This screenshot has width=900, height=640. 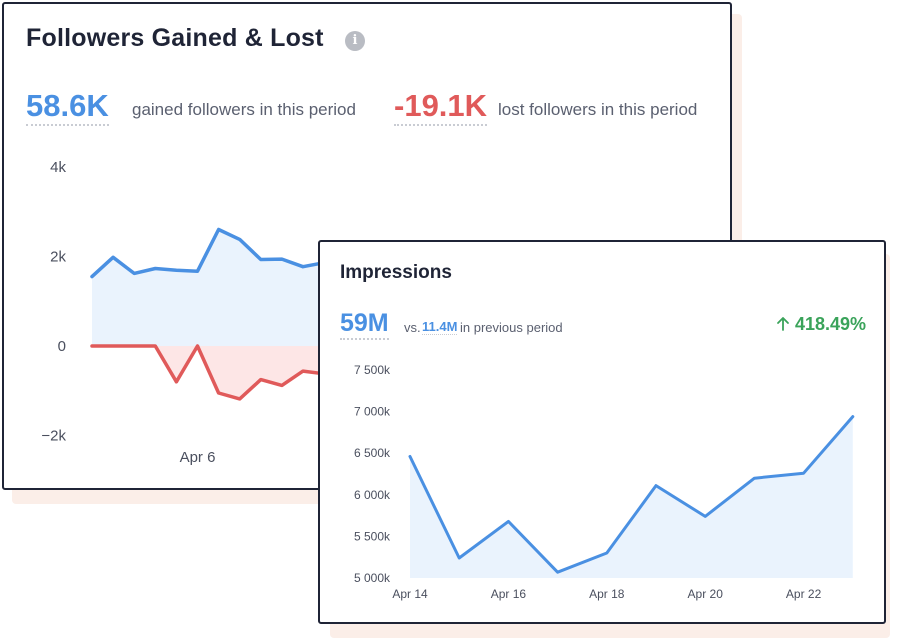 What do you see at coordinates (830, 324) in the screenshot?
I see `change-value: 418.49%` at bounding box center [830, 324].